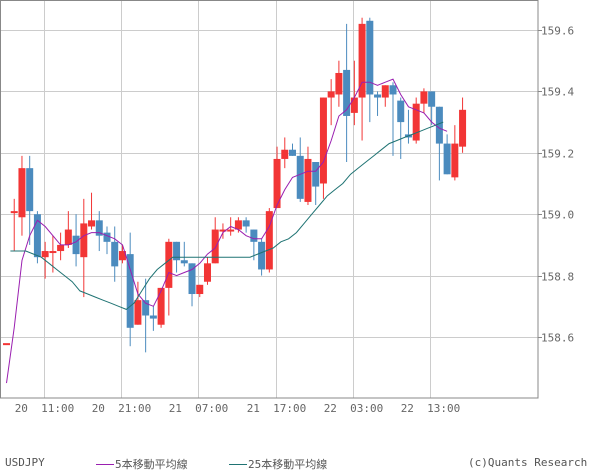 The height and width of the screenshot is (475, 600). I want to click on x-tick-label: 22 13:00, so click(431, 408).